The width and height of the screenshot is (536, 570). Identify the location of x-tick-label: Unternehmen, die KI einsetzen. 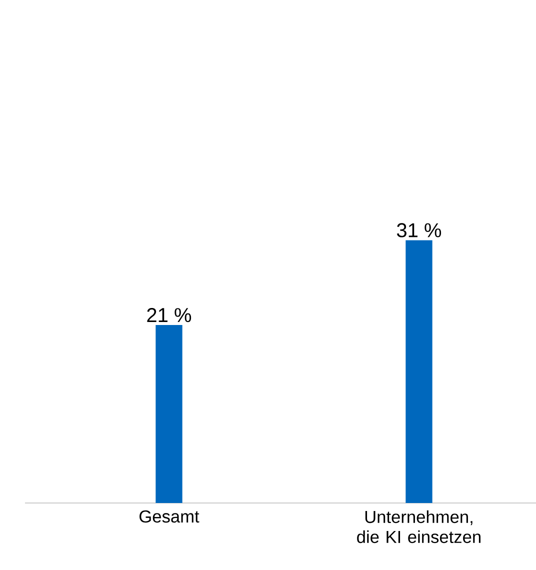
(418, 527).